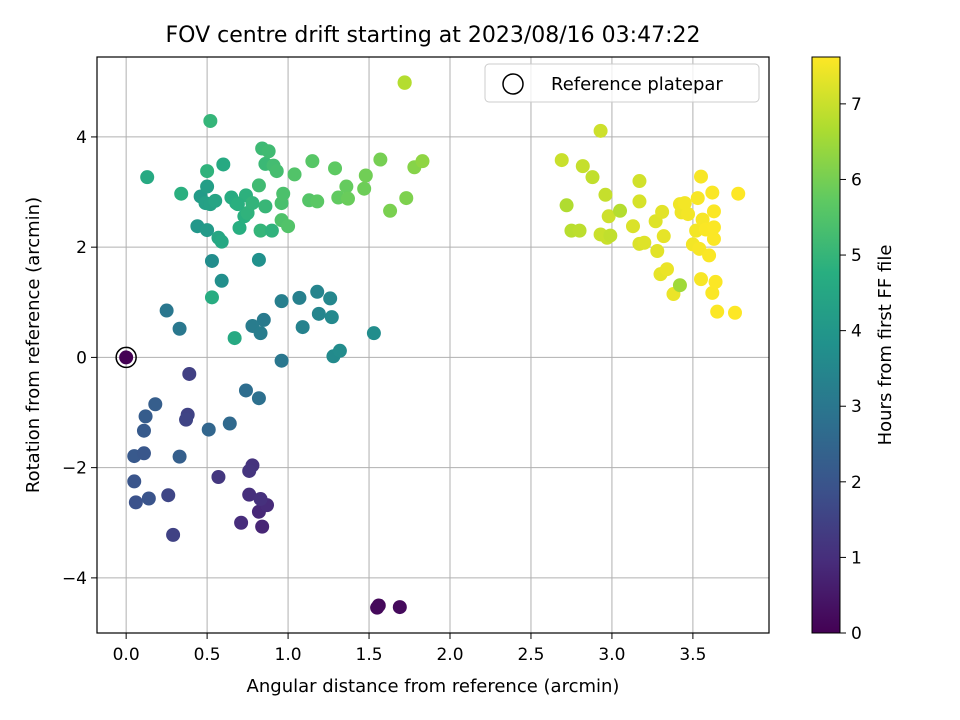  I want to click on colorbar: 0 1 2 3 4 5 6 7 Hours from first FF file, so click(853, 350).